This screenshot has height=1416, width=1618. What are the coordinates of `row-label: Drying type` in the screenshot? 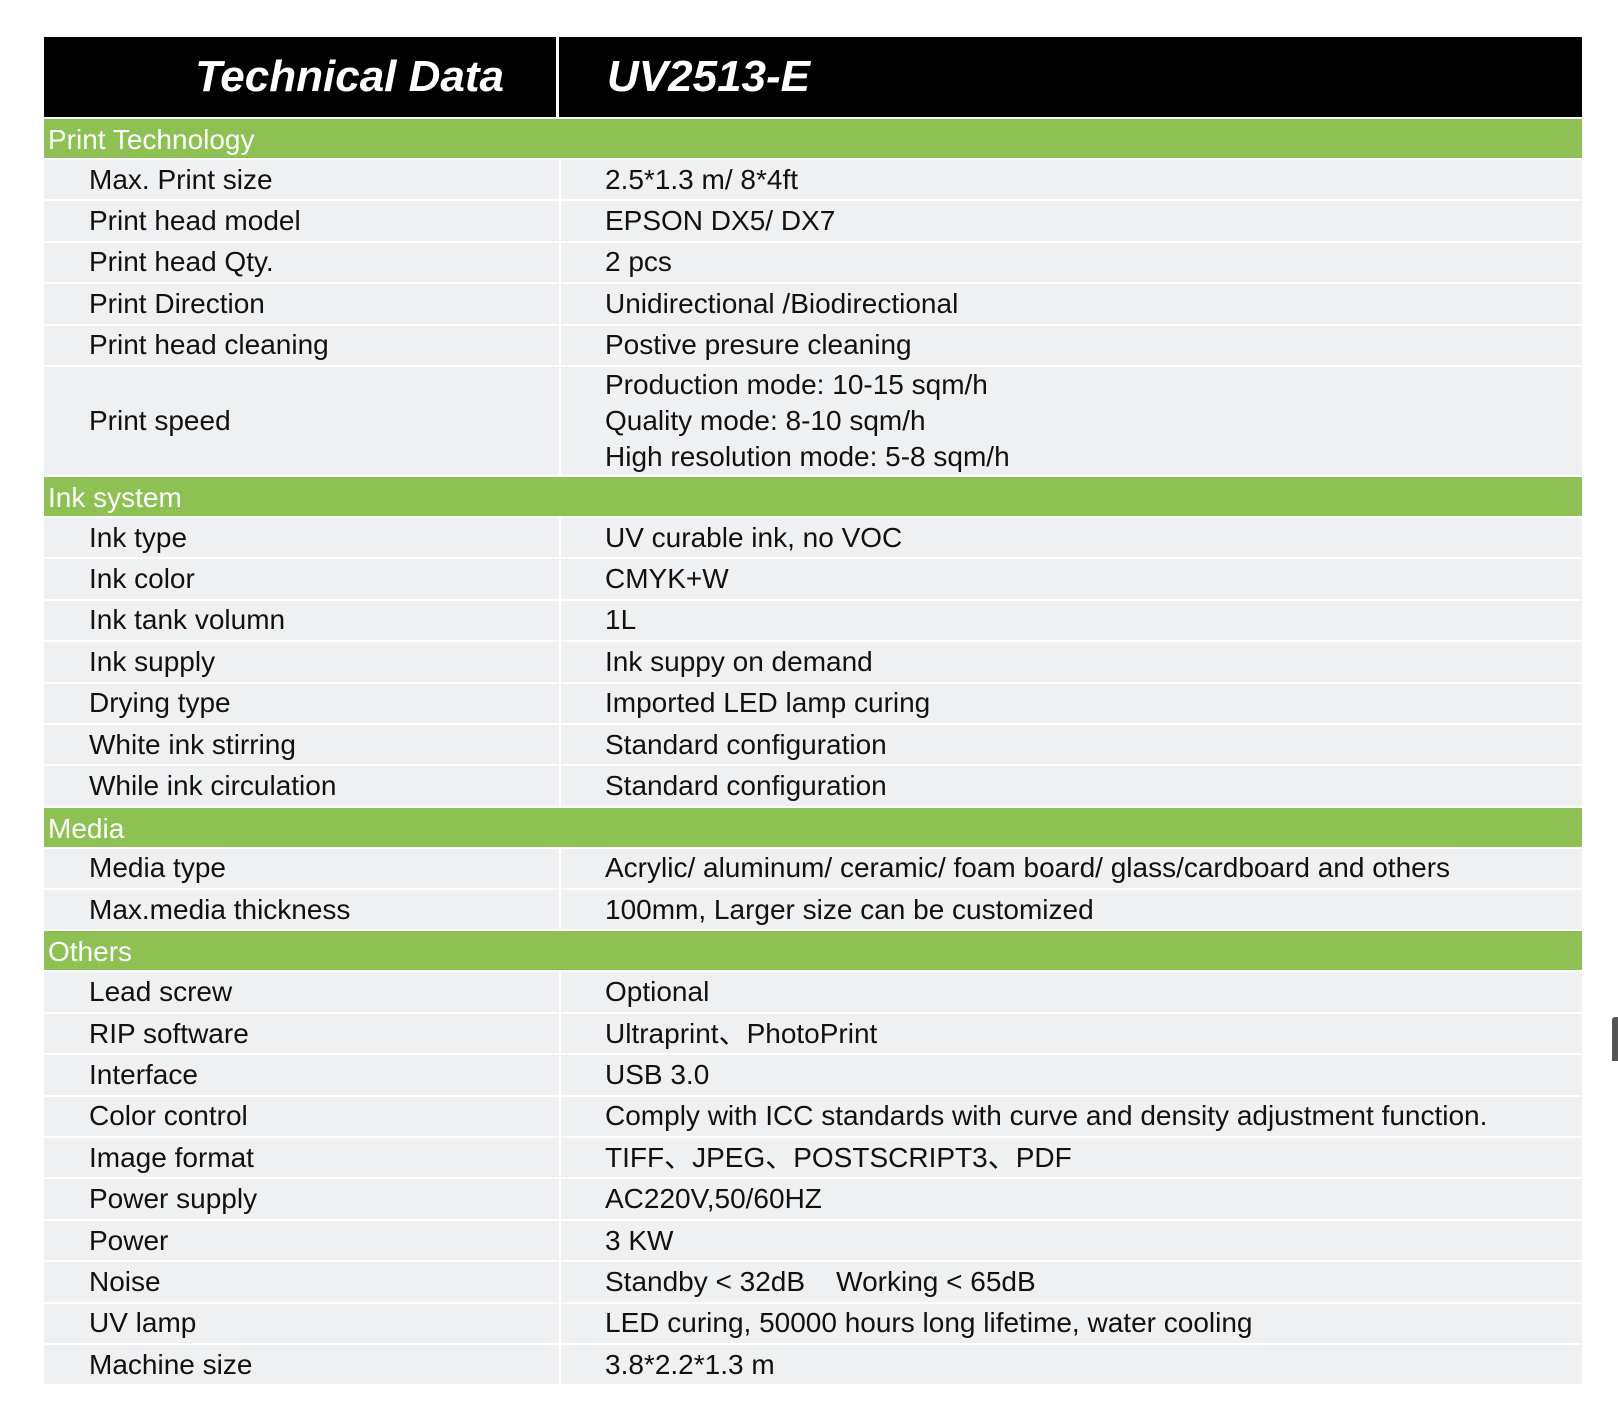 It's located at (302, 703).